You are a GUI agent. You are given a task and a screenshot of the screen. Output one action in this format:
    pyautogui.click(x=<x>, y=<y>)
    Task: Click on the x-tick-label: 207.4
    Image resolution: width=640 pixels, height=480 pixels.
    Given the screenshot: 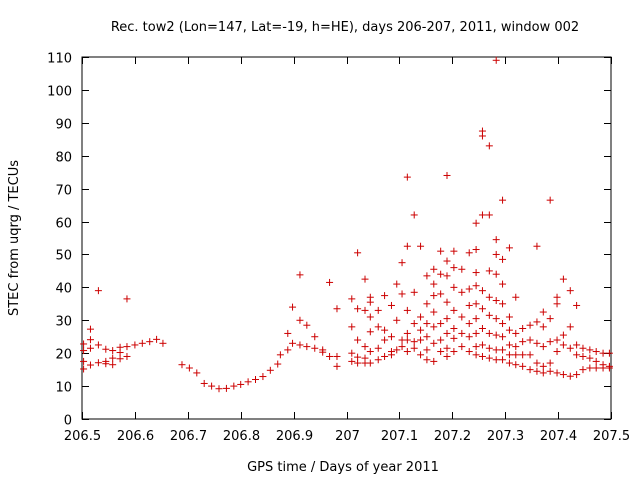 What is the action you would take?
    pyautogui.click(x=558, y=436)
    